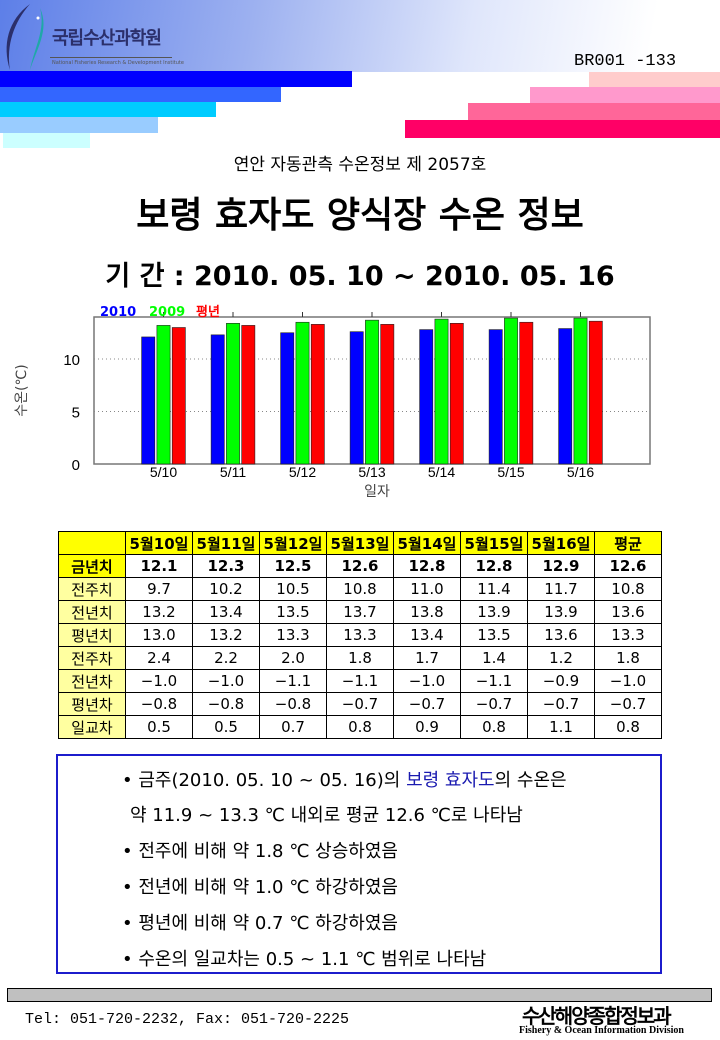  What do you see at coordinates (304, 959) in the screenshot?
I see `summary-line-6: • 수온의 일교차는 0.5 ~ 1.1 ℃ 범위로 나타남` at bounding box center [304, 959].